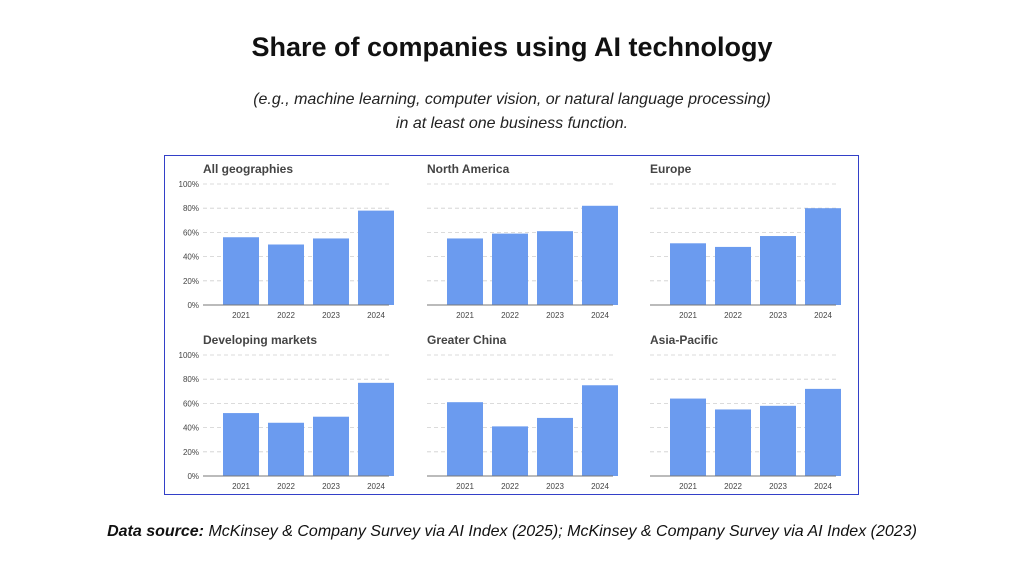  What do you see at coordinates (468, 169) in the screenshot?
I see `panel-title-north-america: North America` at bounding box center [468, 169].